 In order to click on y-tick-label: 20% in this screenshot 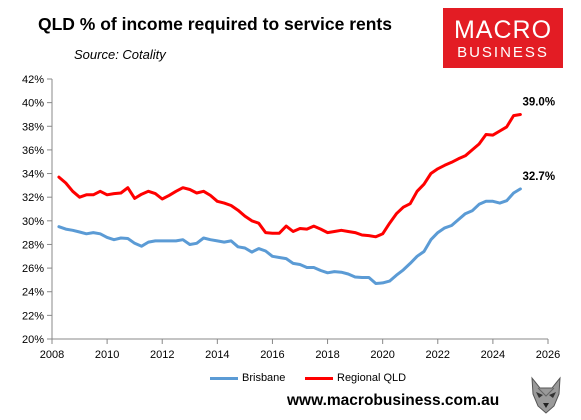, I will do `click(33, 340)`.